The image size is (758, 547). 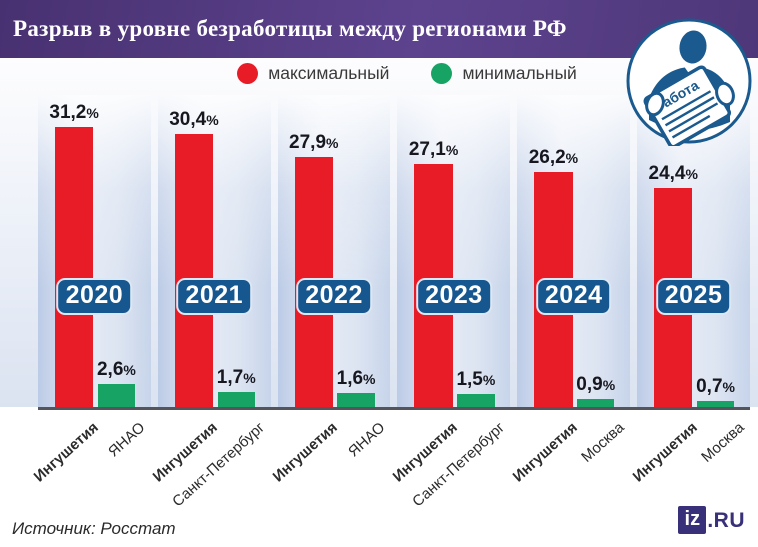 I want to click on legend-min-dot-icon, so click(x=442, y=73).